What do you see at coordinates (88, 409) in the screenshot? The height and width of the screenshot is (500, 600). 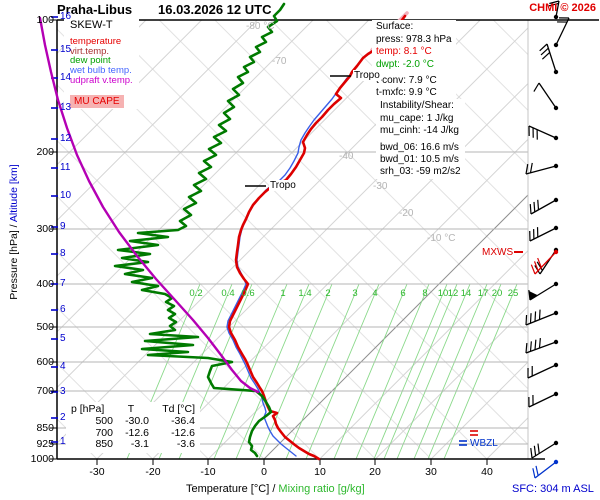 I see `table-header: p [hPa]` at bounding box center [88, 409].